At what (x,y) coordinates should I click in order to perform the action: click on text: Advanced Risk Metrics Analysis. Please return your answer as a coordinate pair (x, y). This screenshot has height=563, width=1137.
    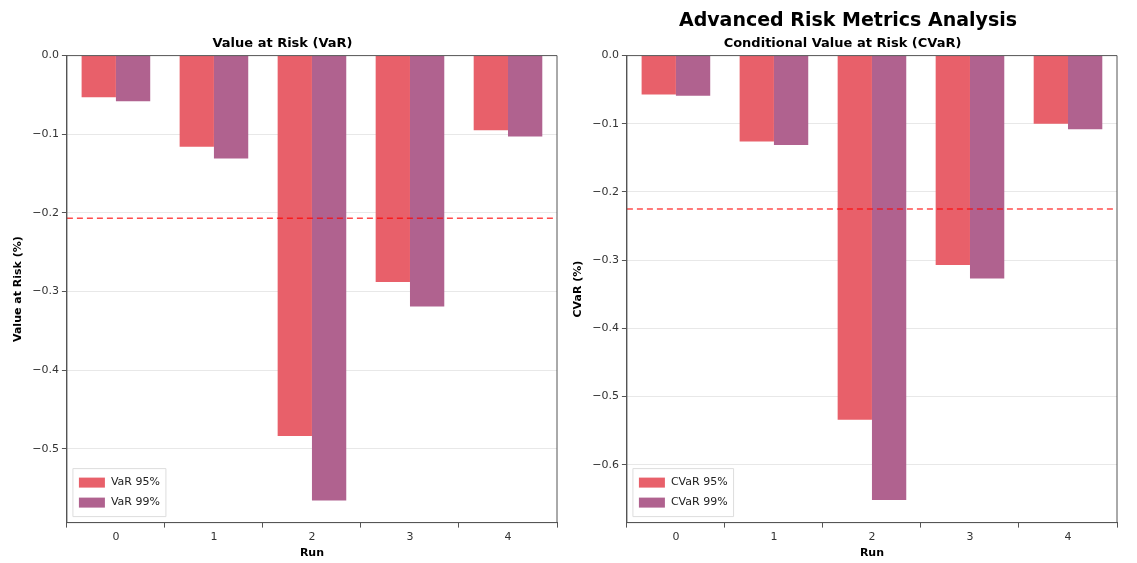
    Looking at the image, I should click on (848, 19).